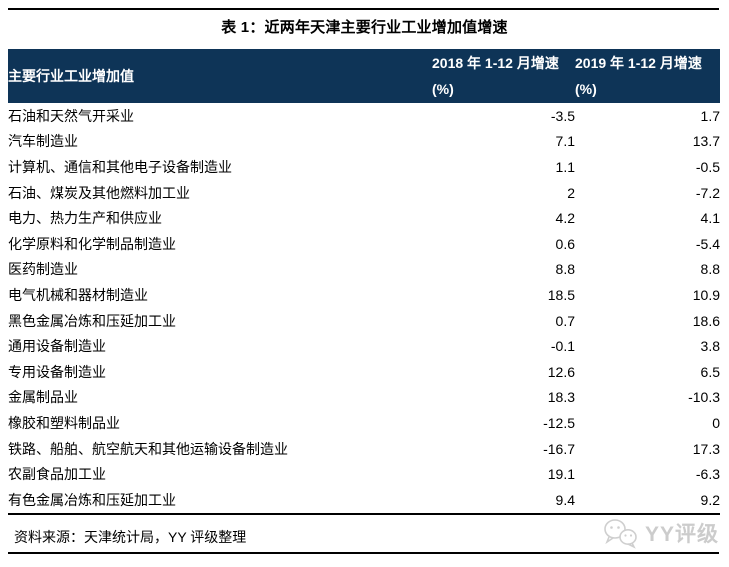  What do you see at coordinates (92, 243) in the screenshot?
I see `industry-cell: 化学原料和化学制品制造业` at bounding box center [92, 243].